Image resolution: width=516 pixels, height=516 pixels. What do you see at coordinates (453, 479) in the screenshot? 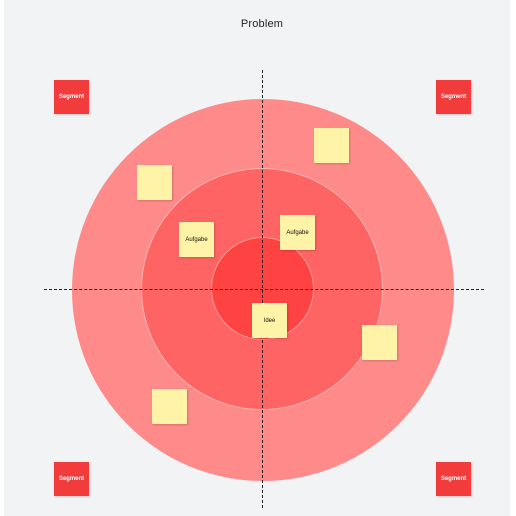
I see `segment-label-bottom-right: Segment` at bounding box center [453, 479].